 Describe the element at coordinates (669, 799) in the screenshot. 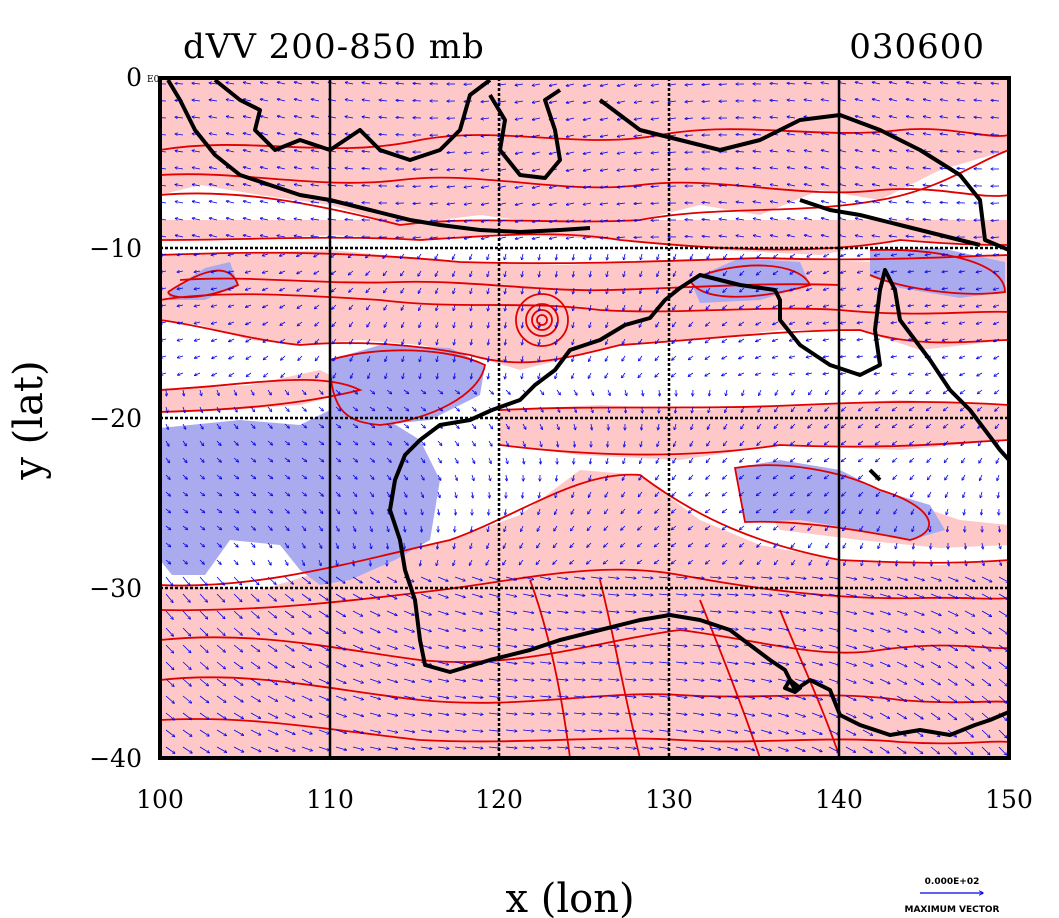

I see `x-tick-130: 130` at that location.